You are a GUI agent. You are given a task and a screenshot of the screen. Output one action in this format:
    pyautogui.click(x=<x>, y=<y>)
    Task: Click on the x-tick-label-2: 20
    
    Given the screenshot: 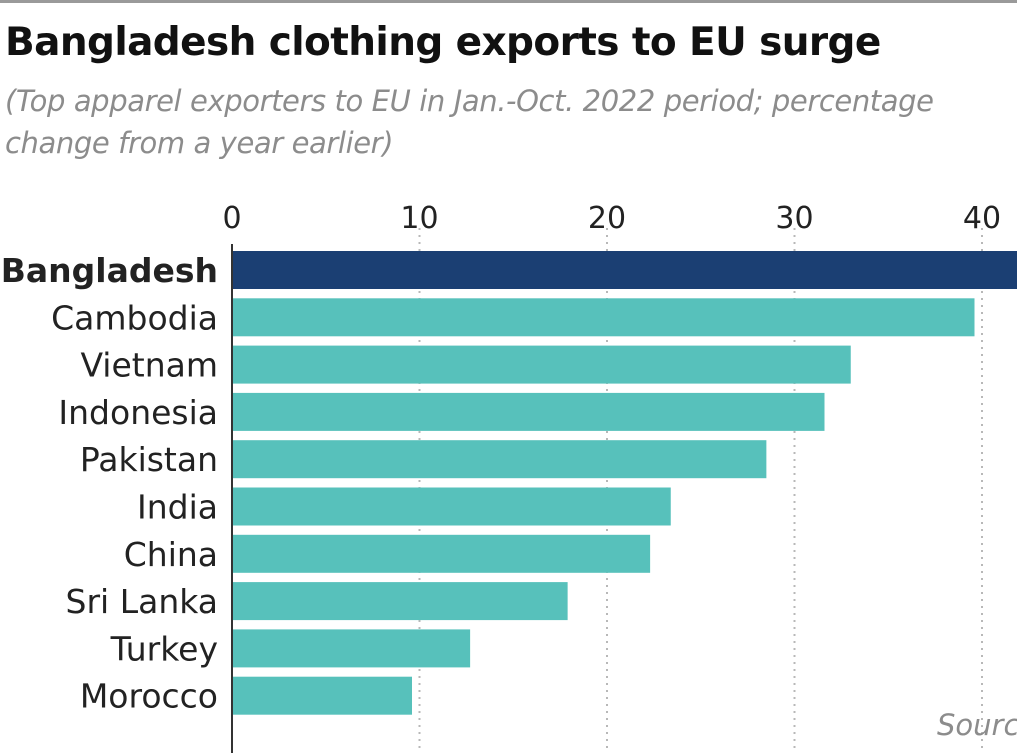 What is the action you would take?
    pyautogui.click(x=607, y=218)
    